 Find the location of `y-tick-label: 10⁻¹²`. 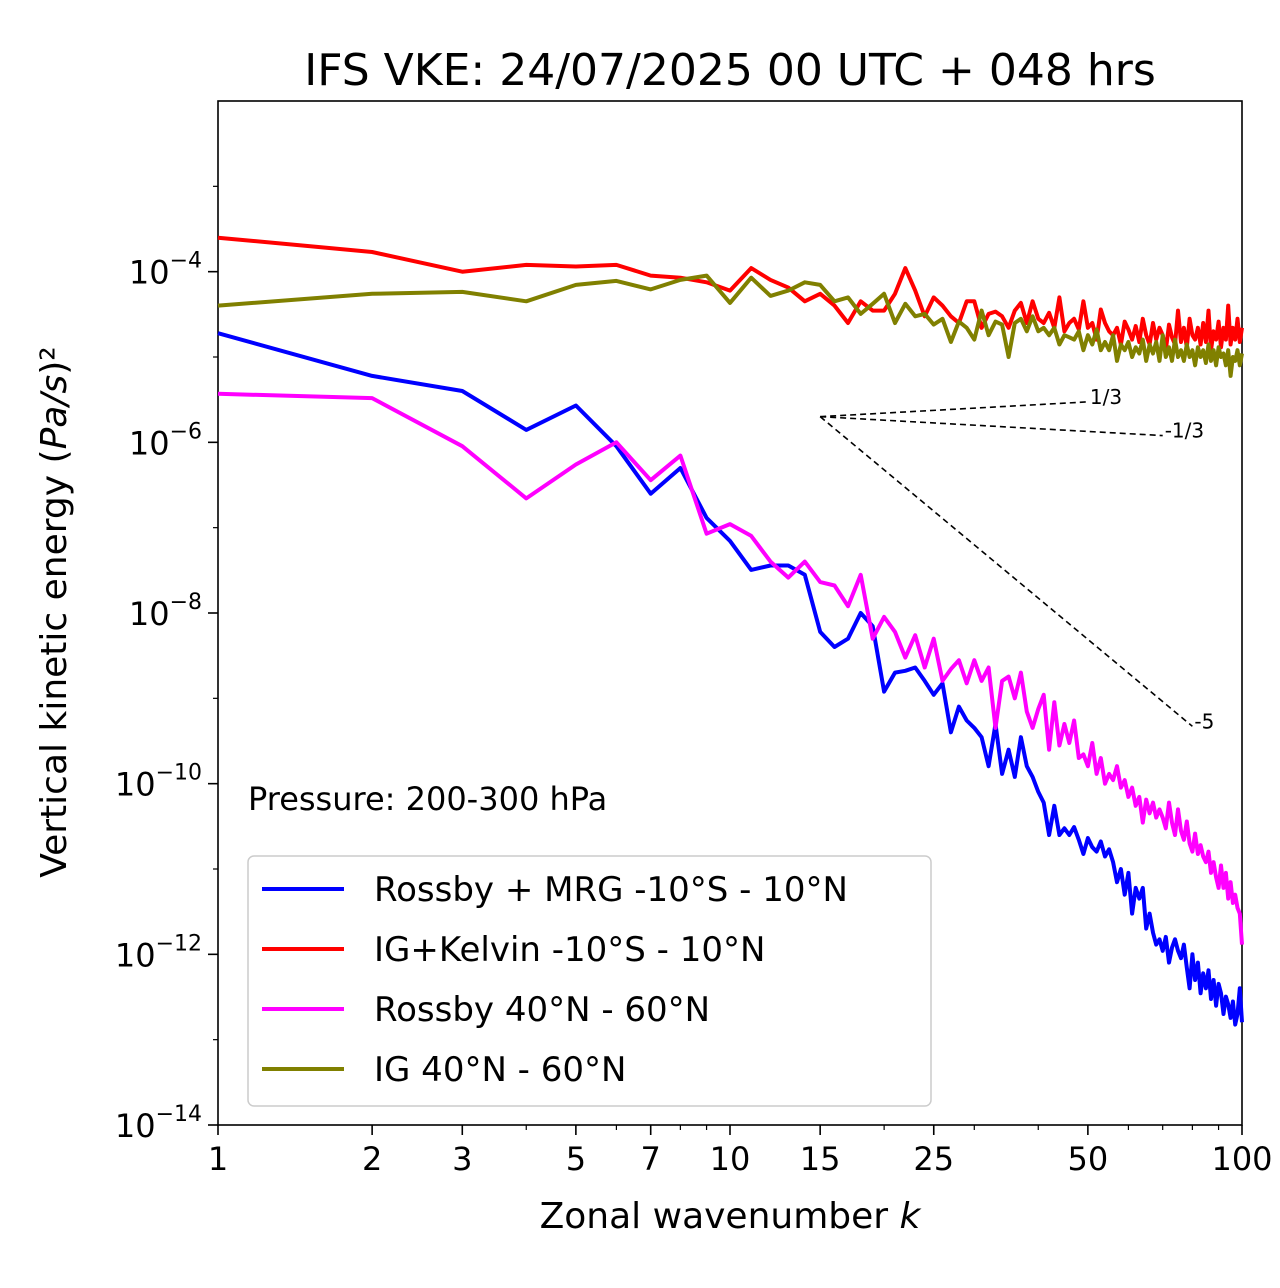

y-tick-label: 10⁻¹² is located at coordinates (158, 952).